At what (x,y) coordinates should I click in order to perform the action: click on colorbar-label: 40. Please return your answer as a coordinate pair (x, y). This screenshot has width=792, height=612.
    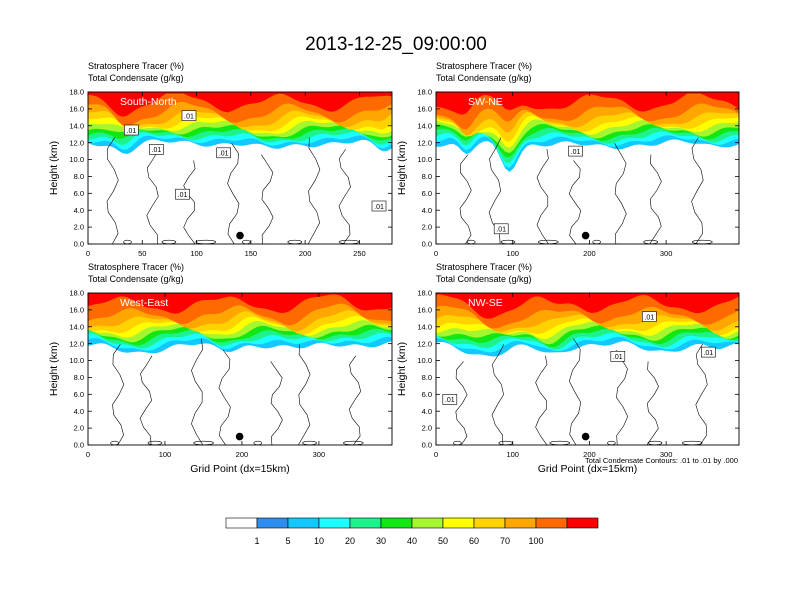
    Looking at the image, I should click on (412, 541).